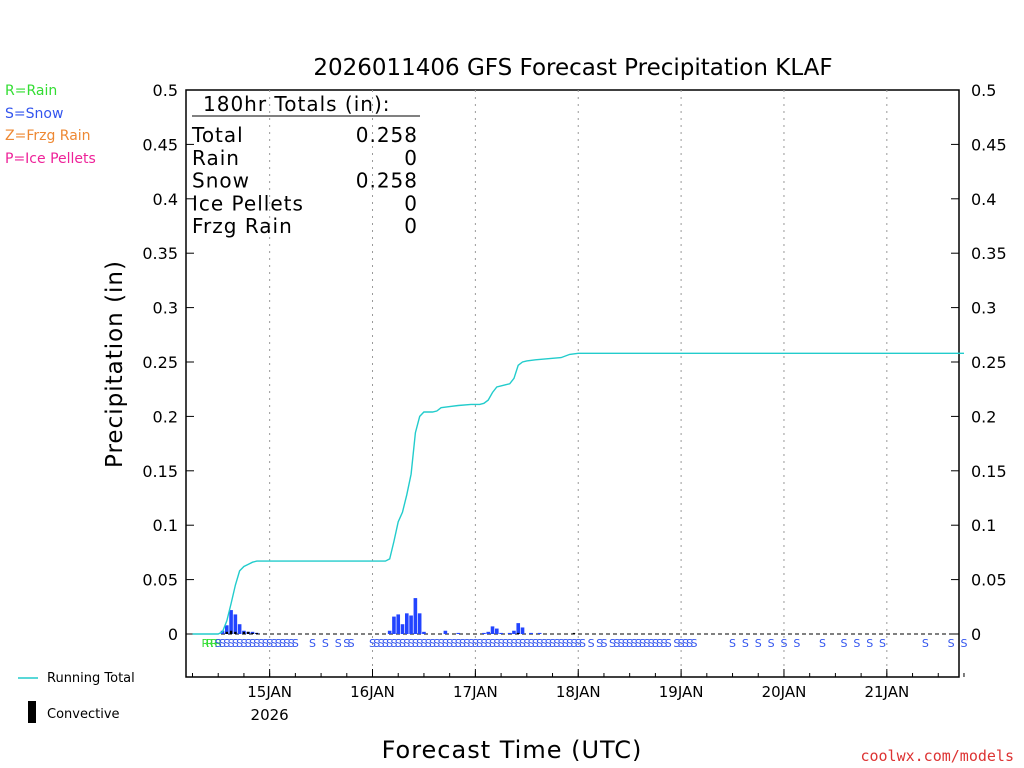  What do you see at coordinates (681, 692) in the screenshot?
I see `x-tick-label: 19JAN` at bounding box center [681, 692].